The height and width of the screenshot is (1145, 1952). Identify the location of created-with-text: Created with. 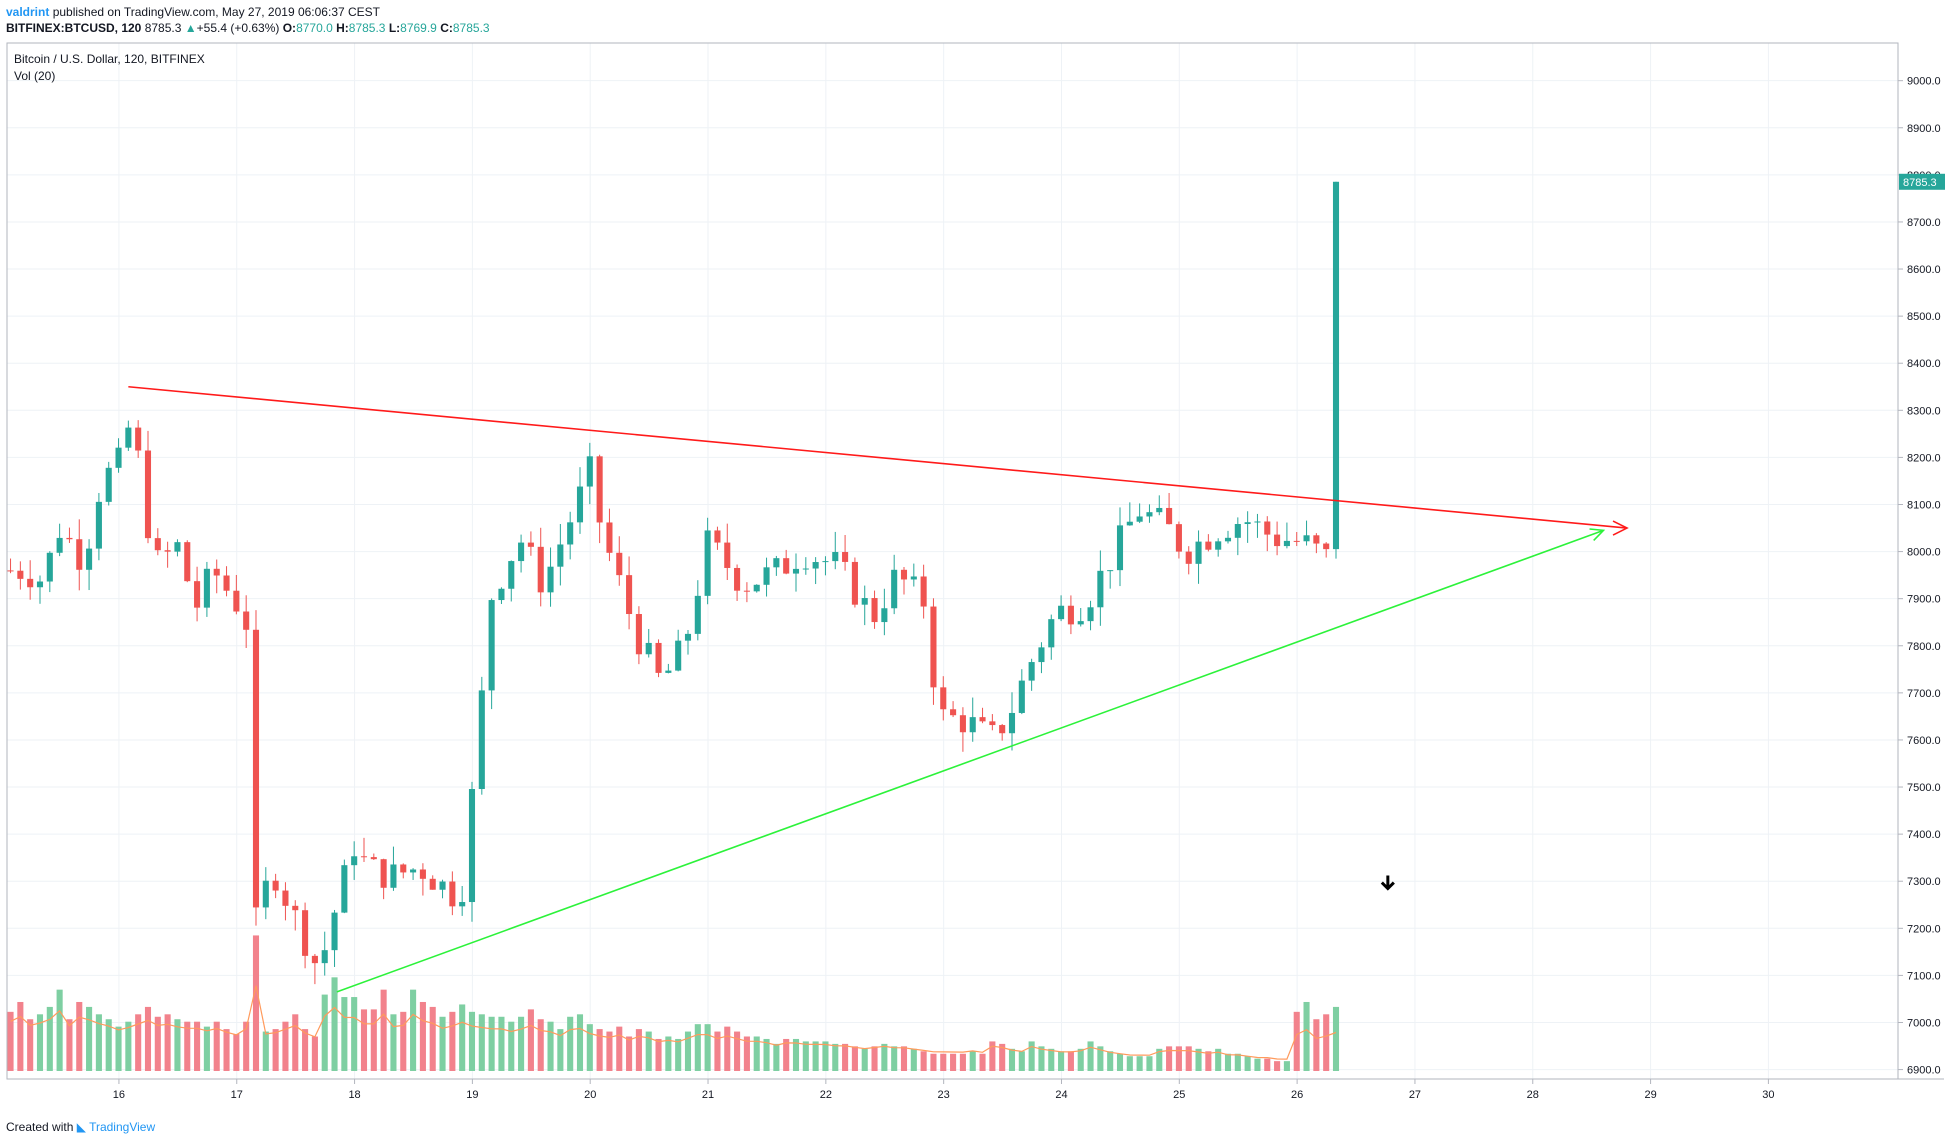
(40, 1127).